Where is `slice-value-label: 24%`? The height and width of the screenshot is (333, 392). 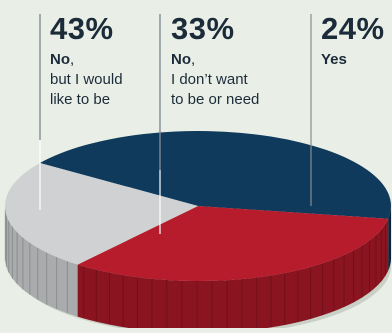
slice-value-label: 24% is located at coordinates (353, 28).